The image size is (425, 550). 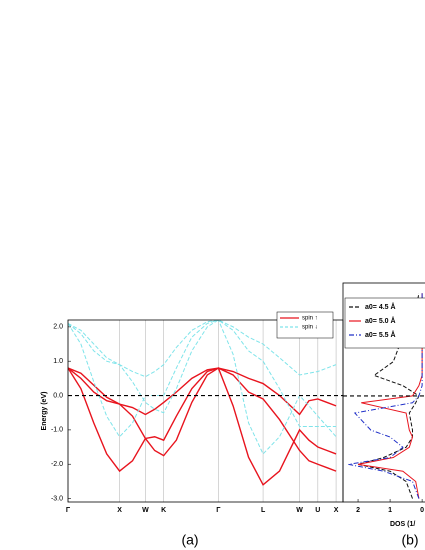 What do you see at coordinates (58, 327) in the screenshot?
I see `y-tick-label: 2.0` at bounding box center [58, 327].